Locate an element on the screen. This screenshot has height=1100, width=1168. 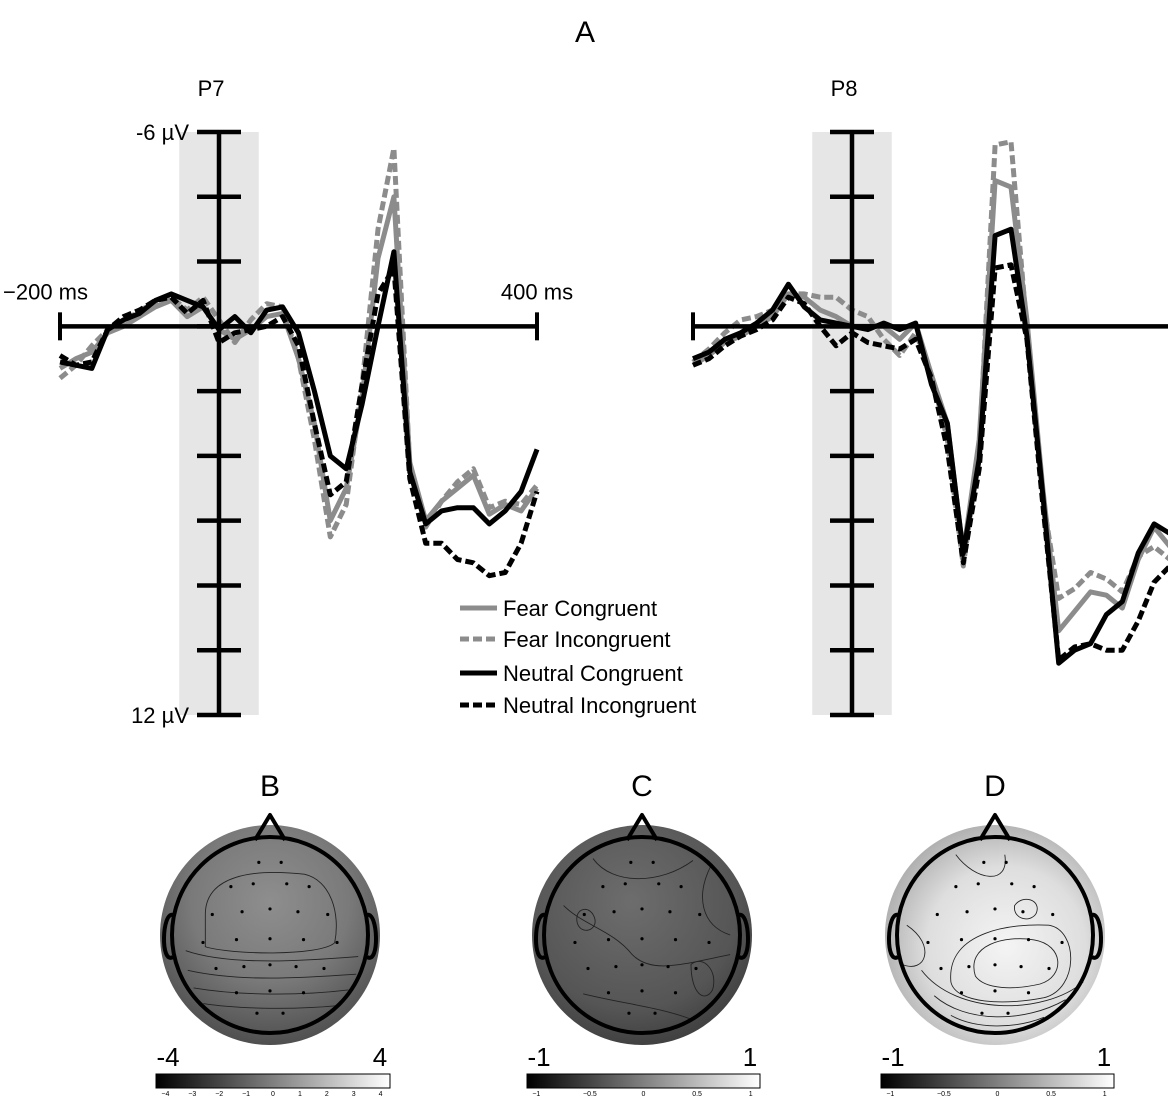
colorbar-tick-label: 0.5 is located at coordinates (1051, 1094).